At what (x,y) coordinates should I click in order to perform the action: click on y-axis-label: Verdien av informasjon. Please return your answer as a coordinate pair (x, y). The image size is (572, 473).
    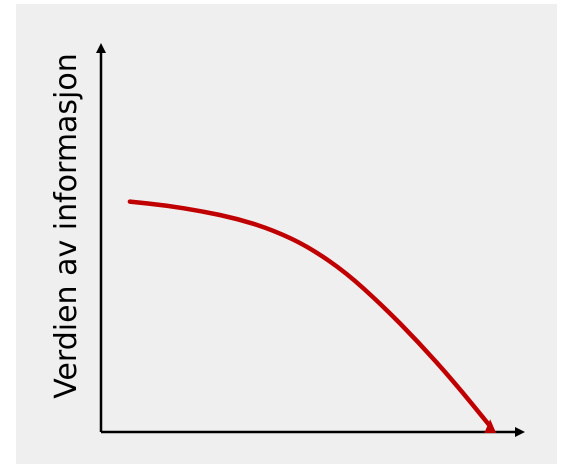
    Looking at the image, I should click on (66, 226).